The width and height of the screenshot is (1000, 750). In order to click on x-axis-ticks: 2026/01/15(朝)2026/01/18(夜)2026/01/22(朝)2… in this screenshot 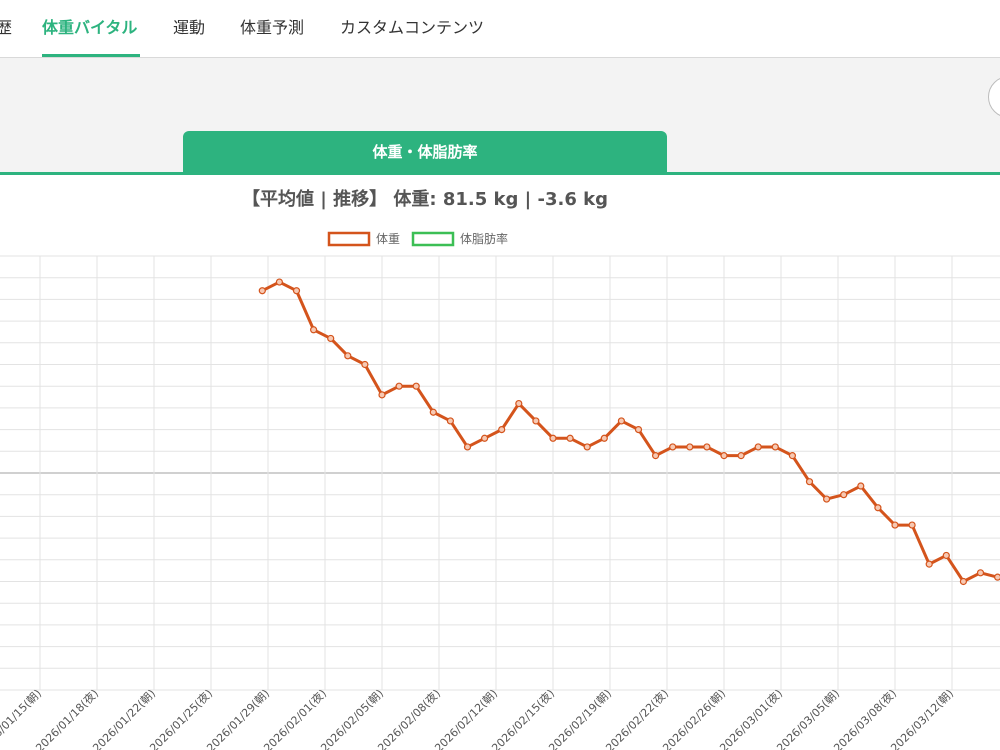, I will do `click(478, 718)`.